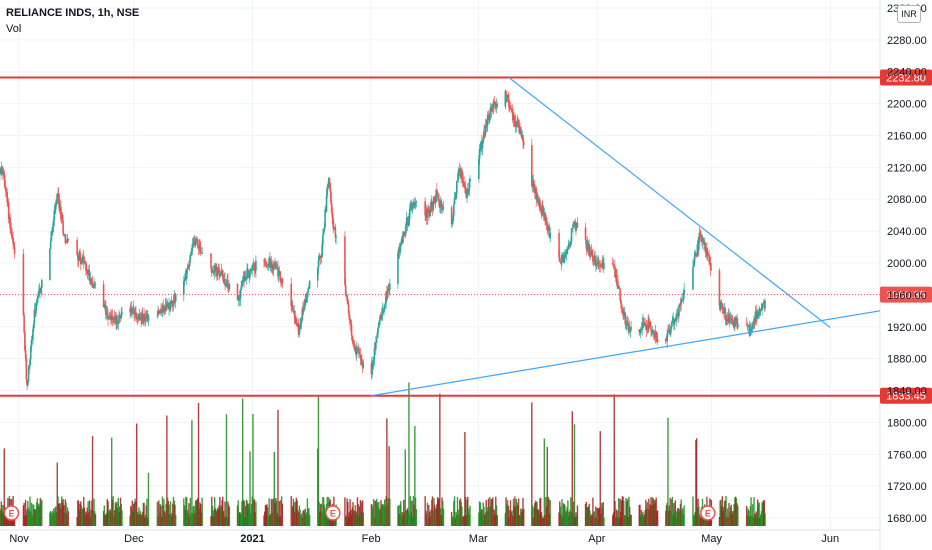 The height and width of the screenshot is (550, 932). Describe the element at coordinates (11, 514) in the screenshot. I see `earnings-marker-label: E` at that location.